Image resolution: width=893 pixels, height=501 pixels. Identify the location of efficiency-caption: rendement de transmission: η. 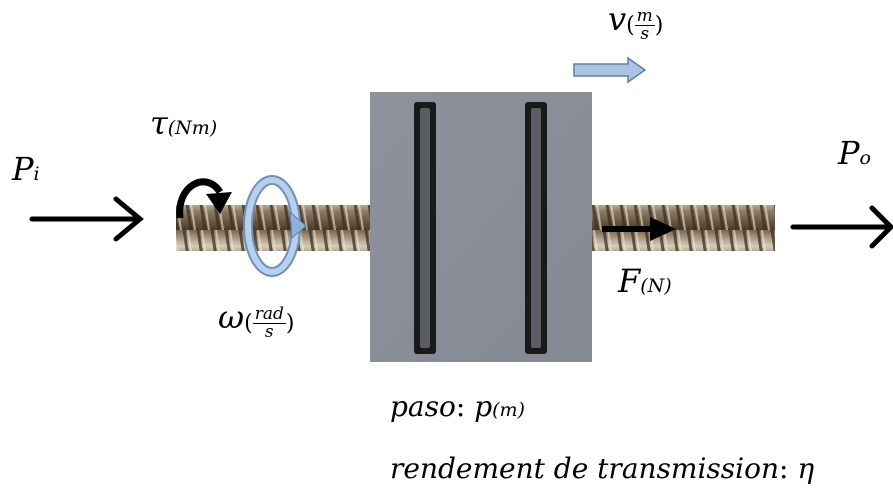
(602, 468).